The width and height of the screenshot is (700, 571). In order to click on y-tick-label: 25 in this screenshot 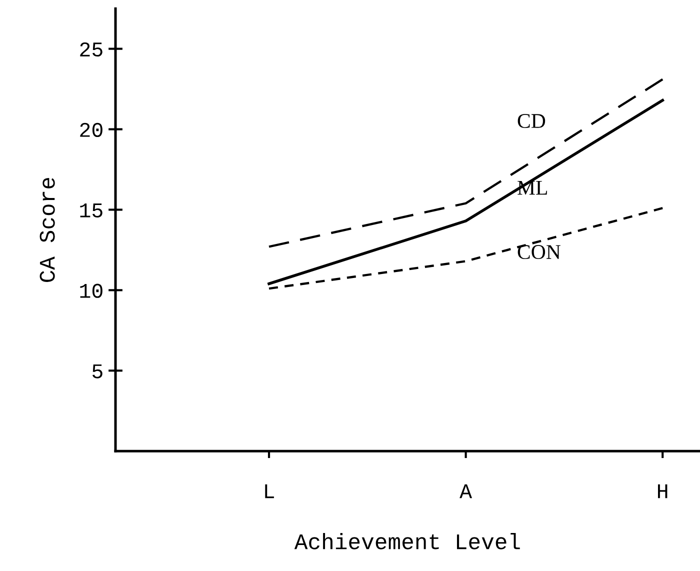, I will do `click(91, 49)`.